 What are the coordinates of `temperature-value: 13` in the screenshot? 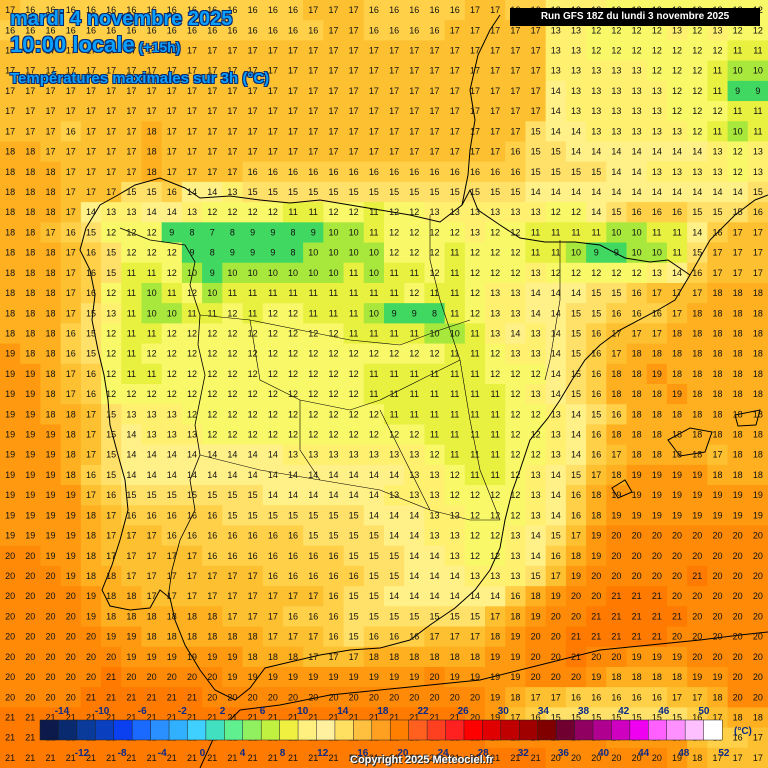 It's located at (192, 435).